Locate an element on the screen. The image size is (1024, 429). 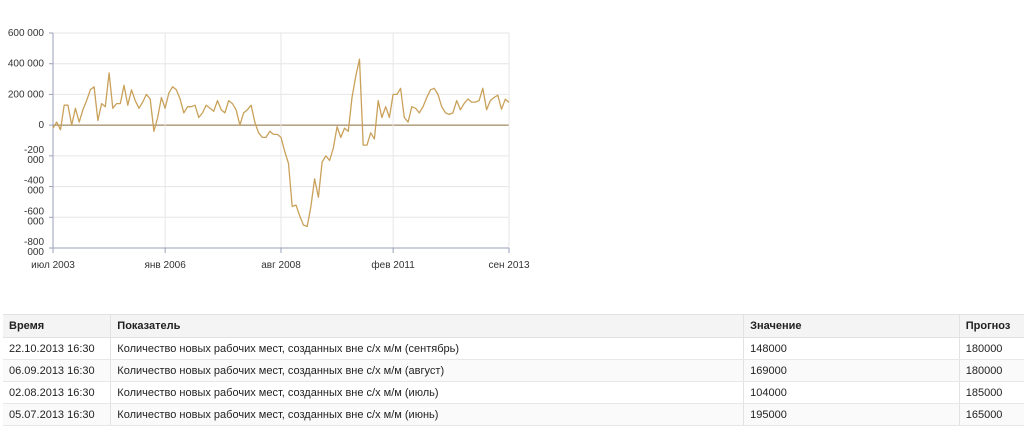
table-header-row: Время Показатель Значение Прогноз is located at coordinates (513, 326).